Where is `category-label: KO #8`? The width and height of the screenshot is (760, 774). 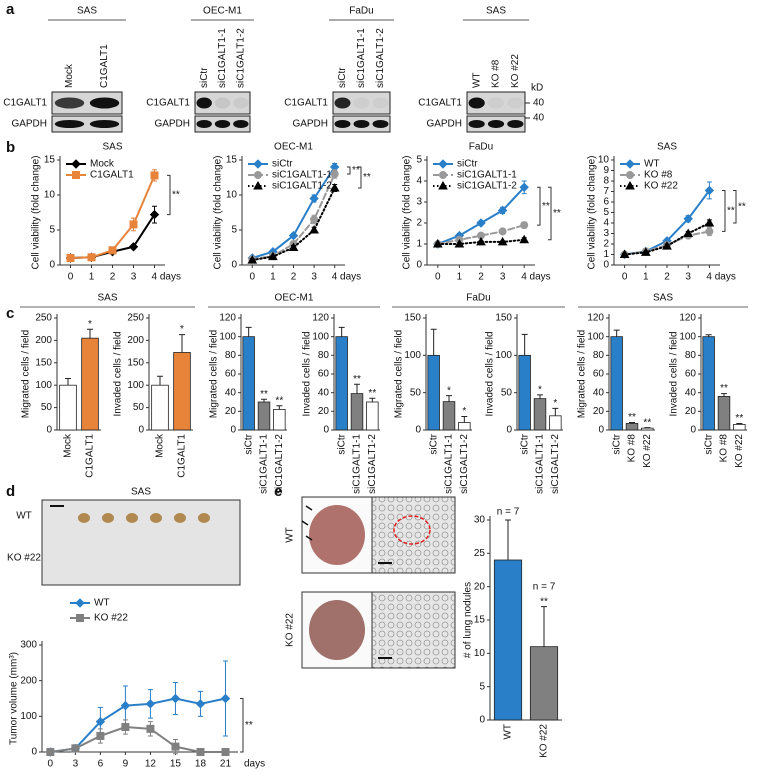
category-label: KO #8 is located at coordinates (632, 448).